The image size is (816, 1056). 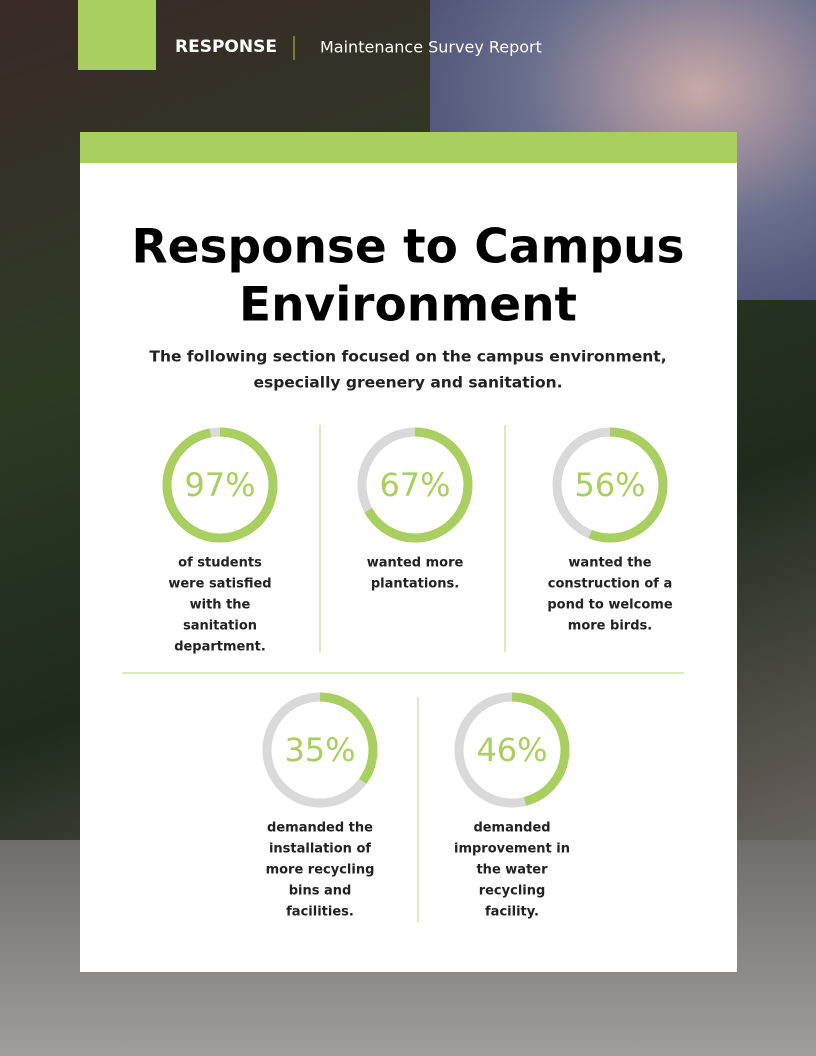 I want to click on stat-description: the water, so click(x=512, y=870).